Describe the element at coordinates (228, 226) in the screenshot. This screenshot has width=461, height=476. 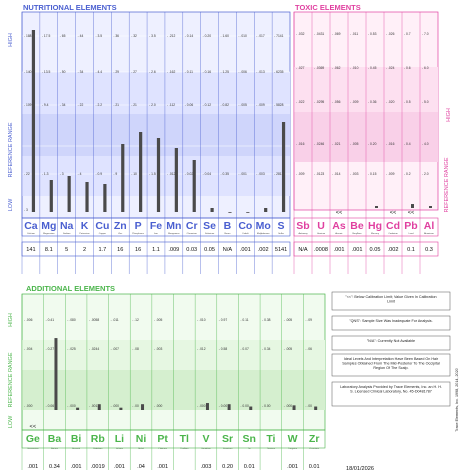
I see `nutritional-symbol-b: B` at that location.